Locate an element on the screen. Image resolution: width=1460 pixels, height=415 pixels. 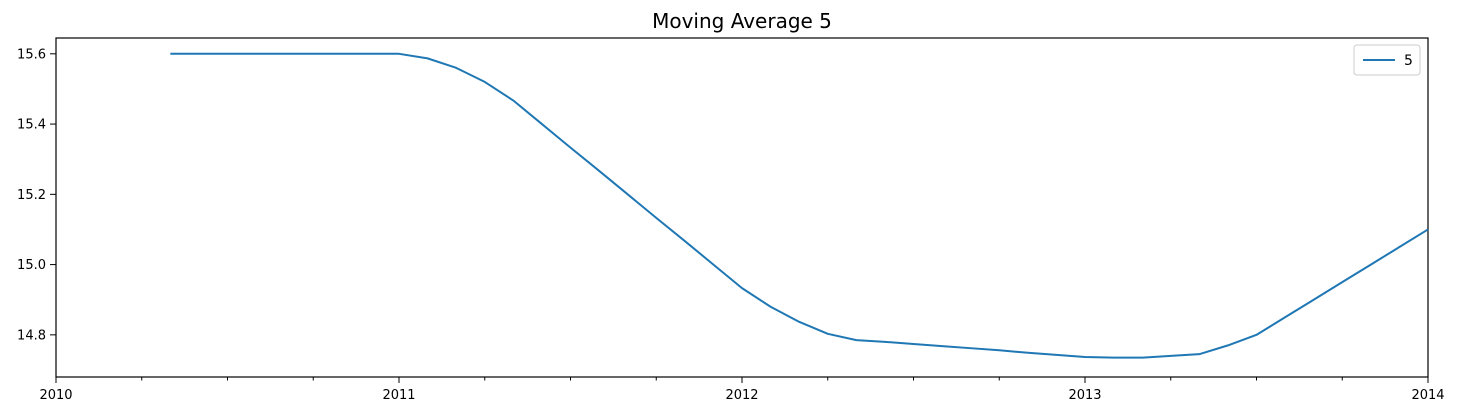
y-tick-label: 15.0 is located at coordinates (31, 265).